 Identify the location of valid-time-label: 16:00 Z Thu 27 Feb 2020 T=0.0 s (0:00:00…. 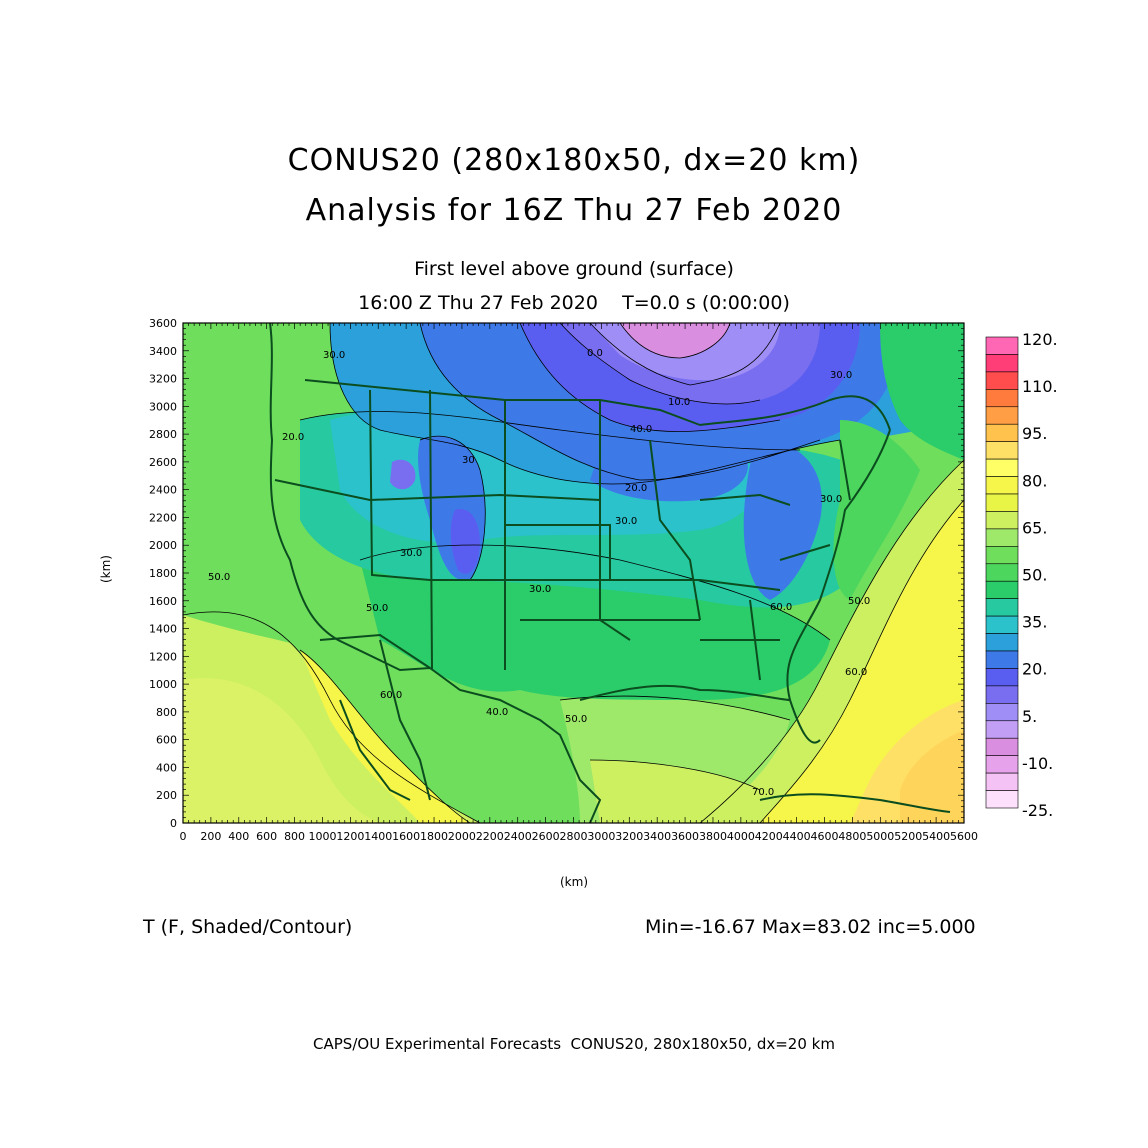
(574, 303).